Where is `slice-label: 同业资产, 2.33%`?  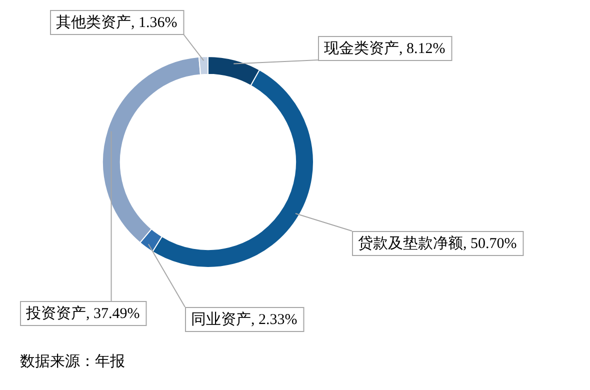 slice-label: 同业资产, 2.33% is located at coordinates (244, 319).